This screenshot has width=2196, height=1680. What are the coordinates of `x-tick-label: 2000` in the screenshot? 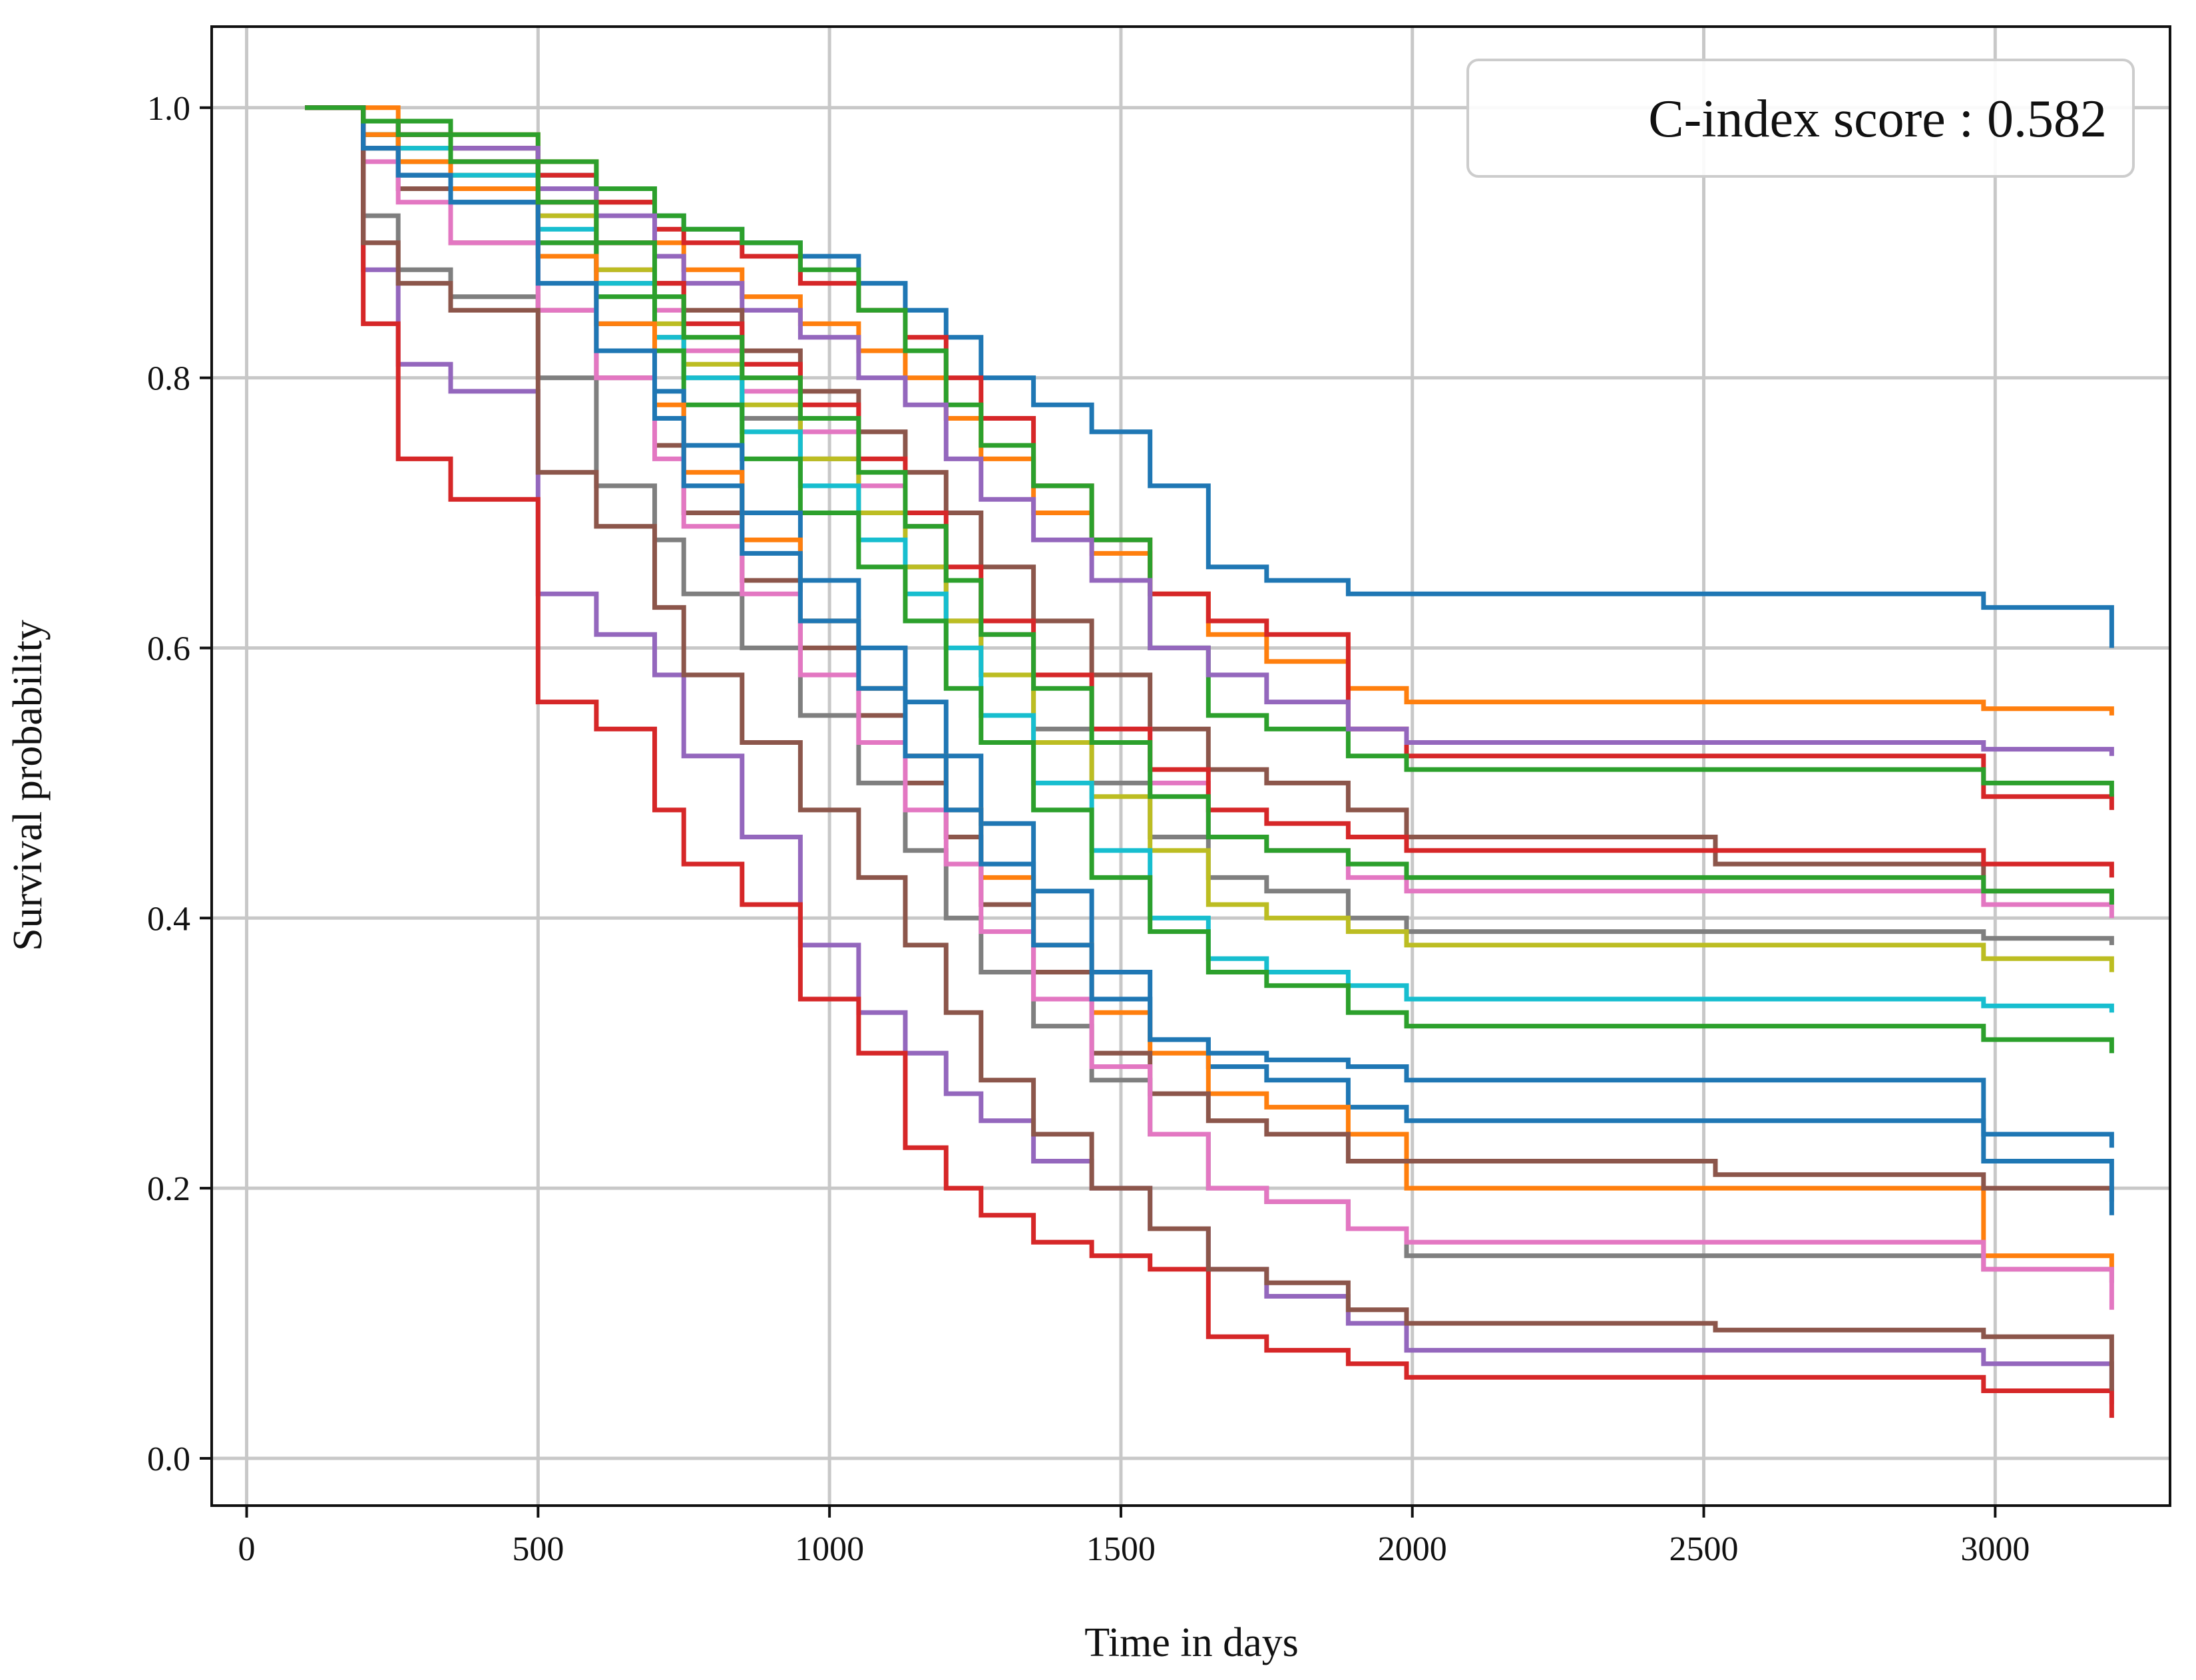 It's located at (1413, 1549).